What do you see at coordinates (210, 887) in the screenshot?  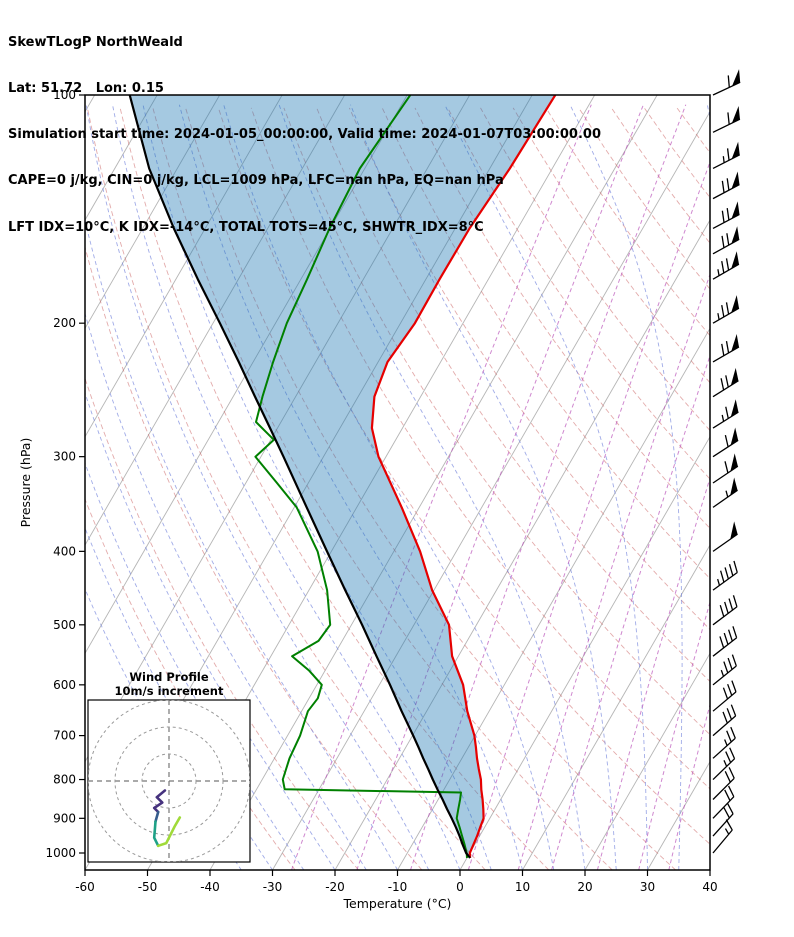 I see `temperature-tick-label: -40` at bounding box center [210, 887].